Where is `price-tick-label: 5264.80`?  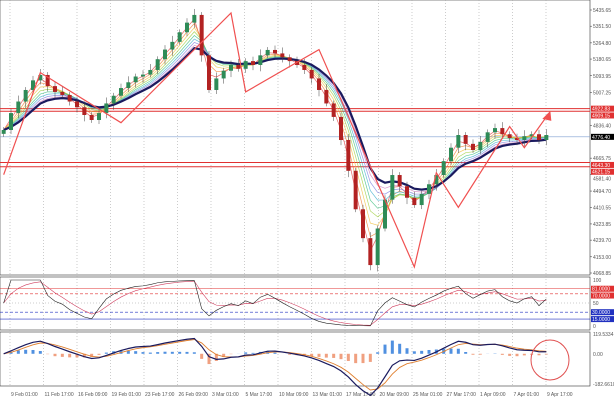
price-tick-label: 5264.80 is located at coordinates (602, 44).